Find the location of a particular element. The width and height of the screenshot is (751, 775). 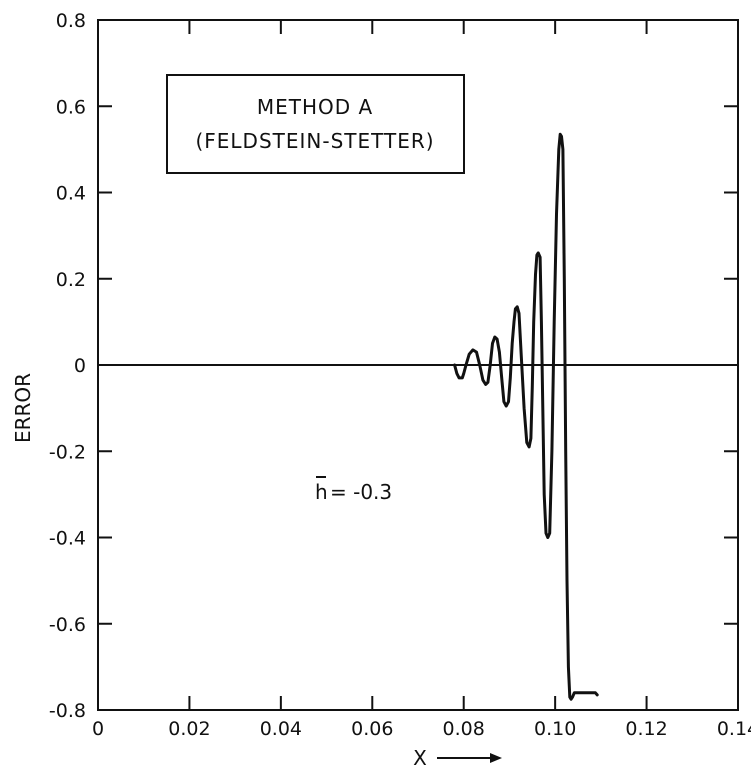

x-tick-label: 0 is located at coordinates (98, 729).